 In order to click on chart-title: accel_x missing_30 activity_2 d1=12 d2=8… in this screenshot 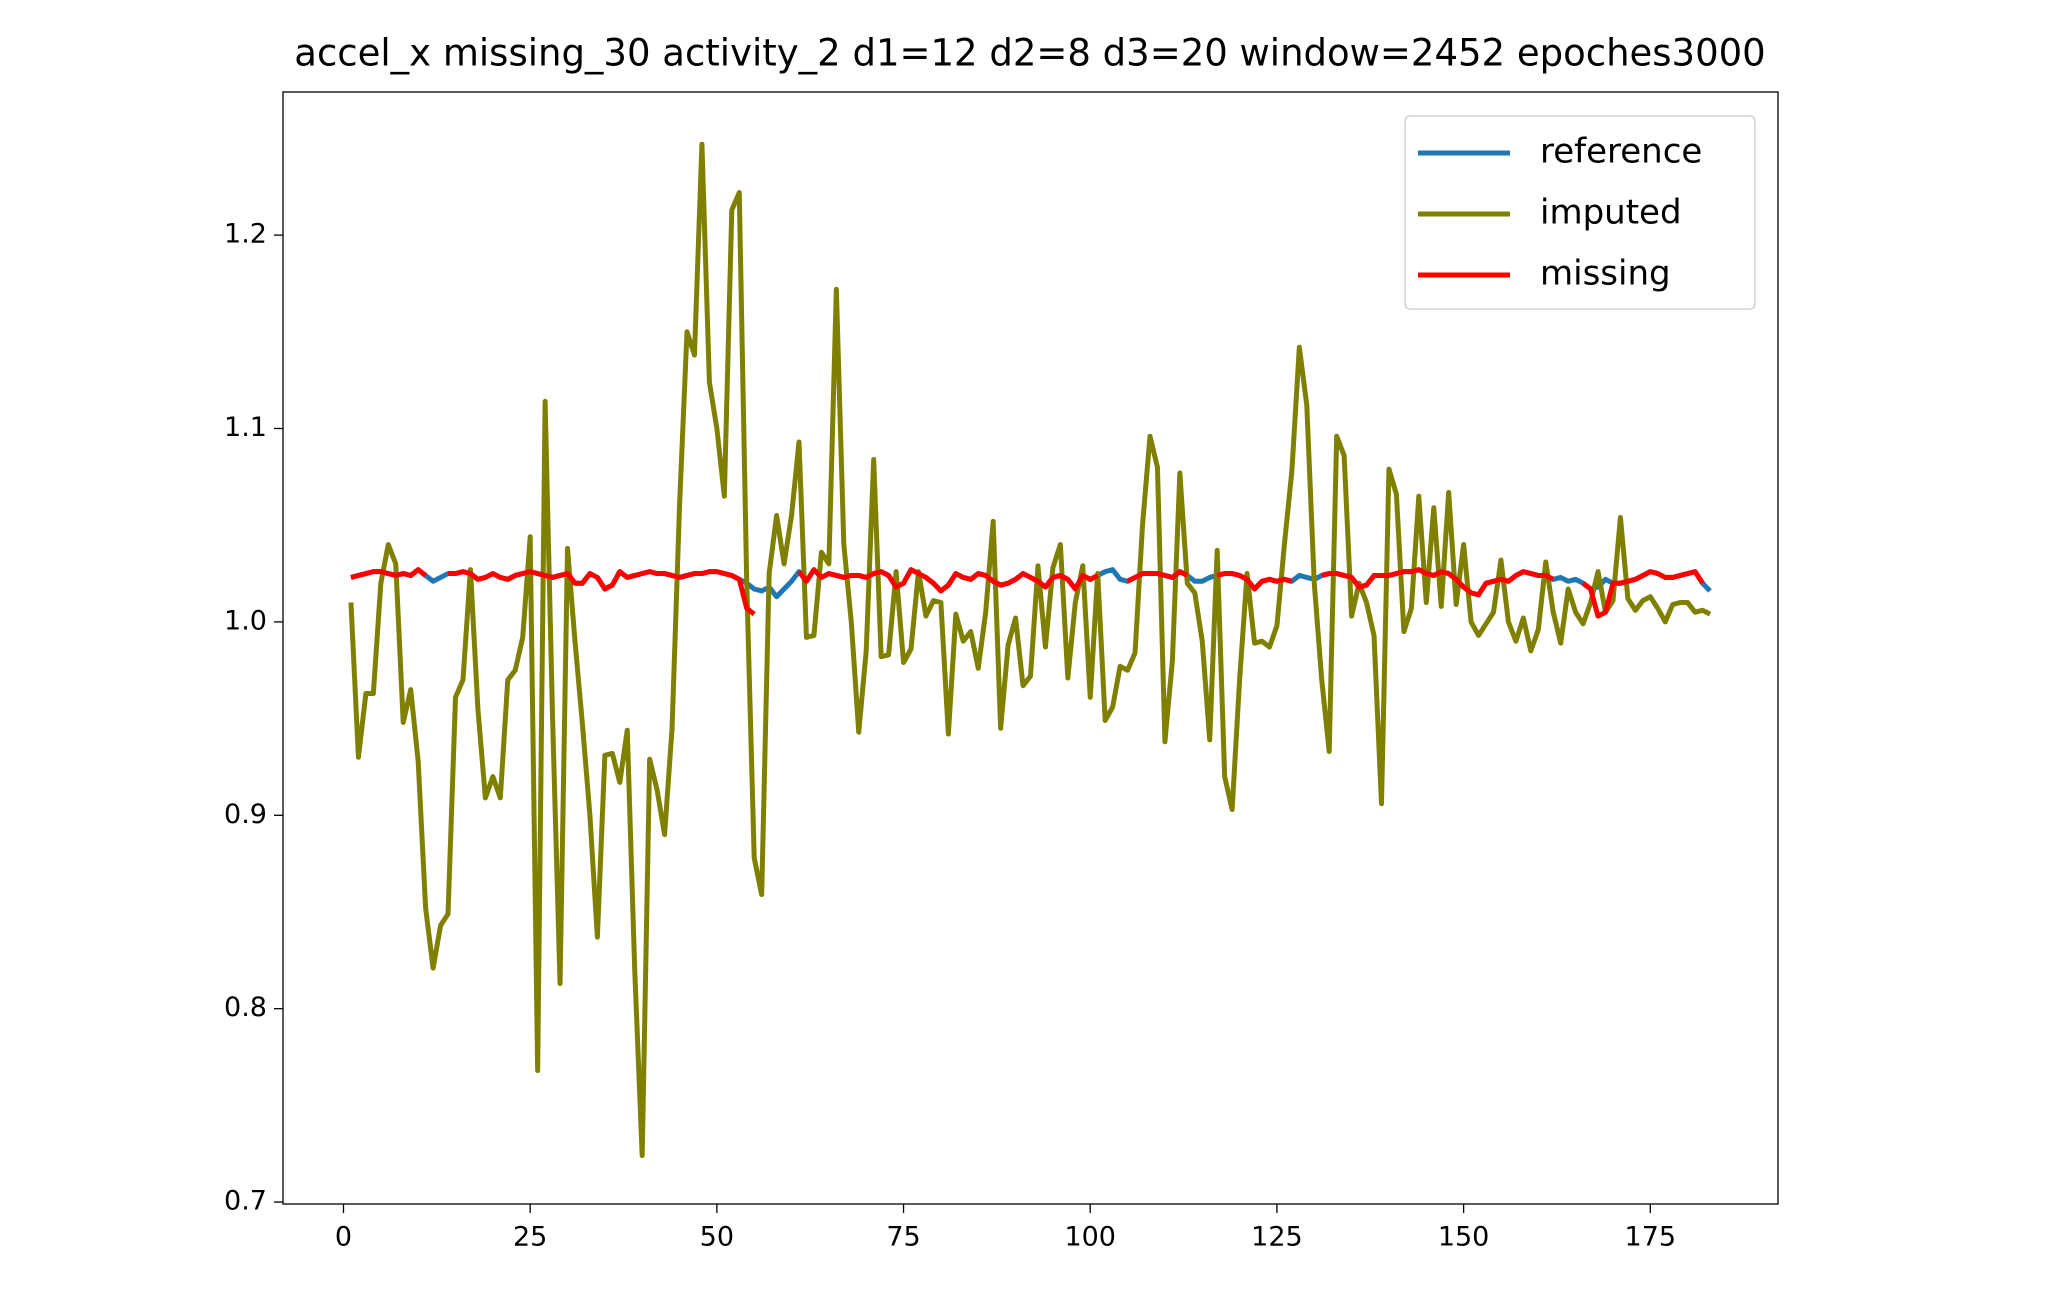, I will do `click(1029, 53)`.